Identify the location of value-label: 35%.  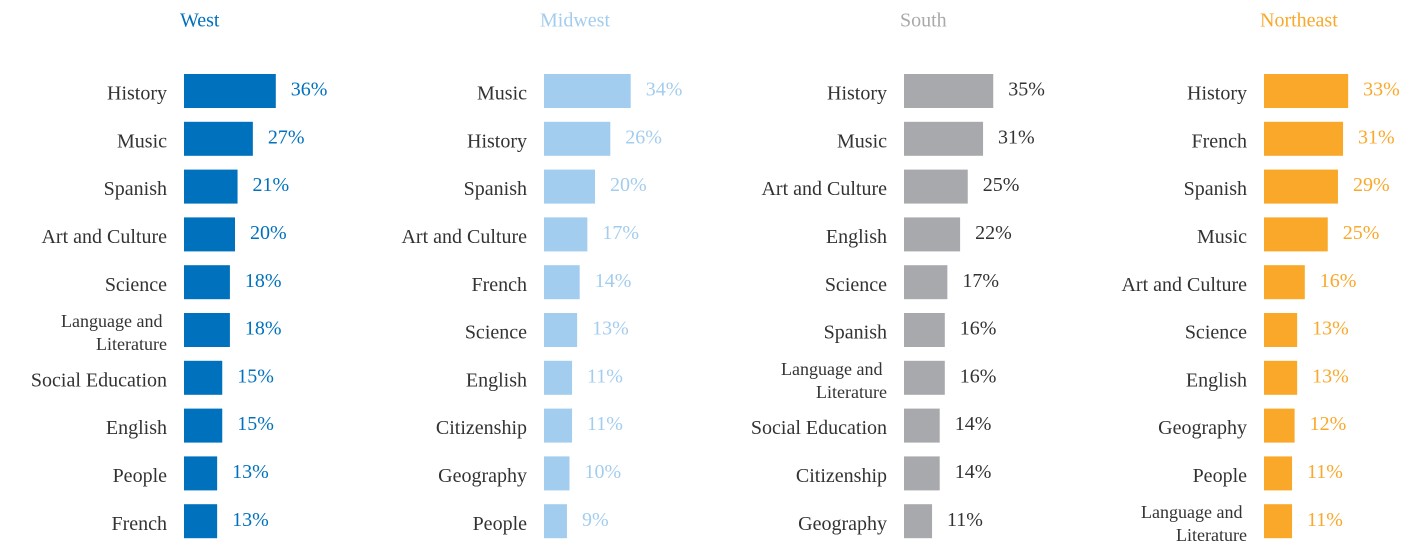
(1026, 90).